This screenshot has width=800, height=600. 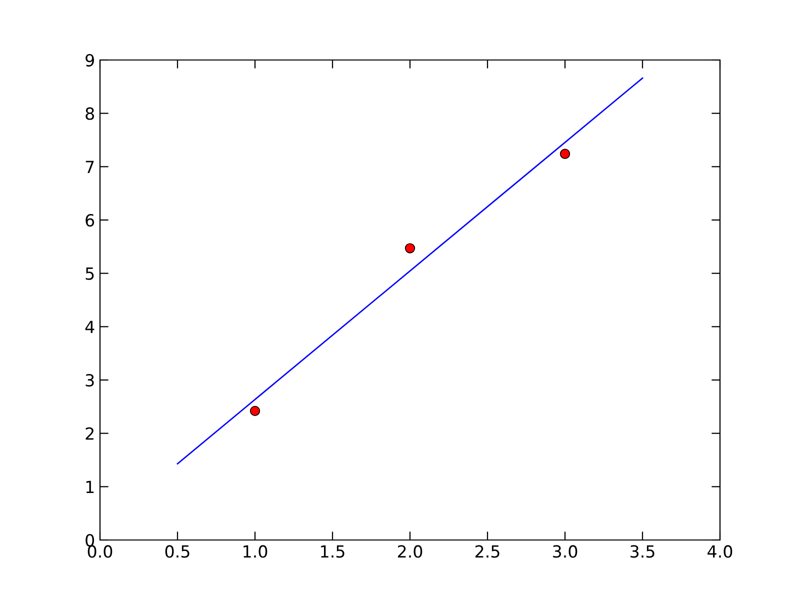 What do you see at coordinates (565, 551) in the screenshot?
I see `x-tick-label: 3.0` at bounding box center [565, 551].